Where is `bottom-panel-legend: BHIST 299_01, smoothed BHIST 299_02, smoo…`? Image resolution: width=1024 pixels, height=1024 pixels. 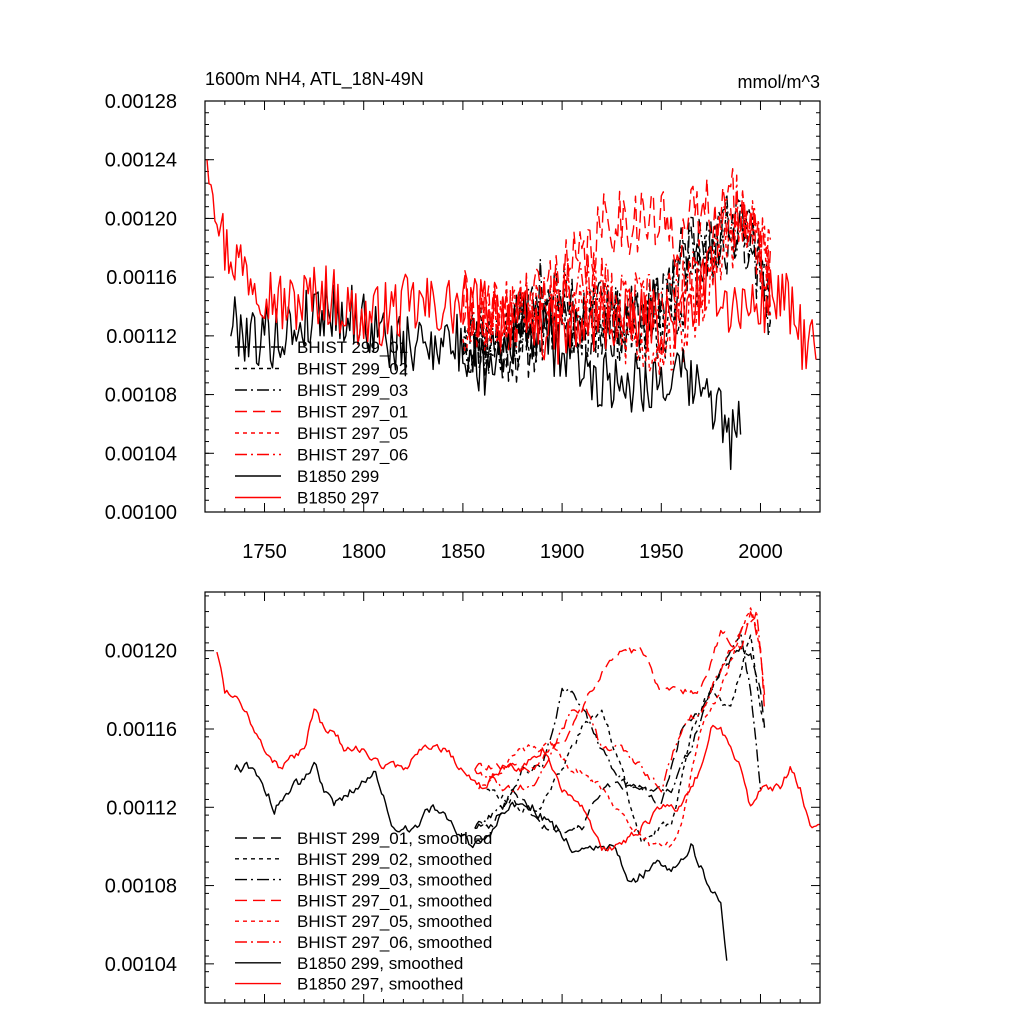
bottom-panel-legend: BHIST 299_01, smoothed BHIST 299_02, smoo… is located at coordinates (363, 911).